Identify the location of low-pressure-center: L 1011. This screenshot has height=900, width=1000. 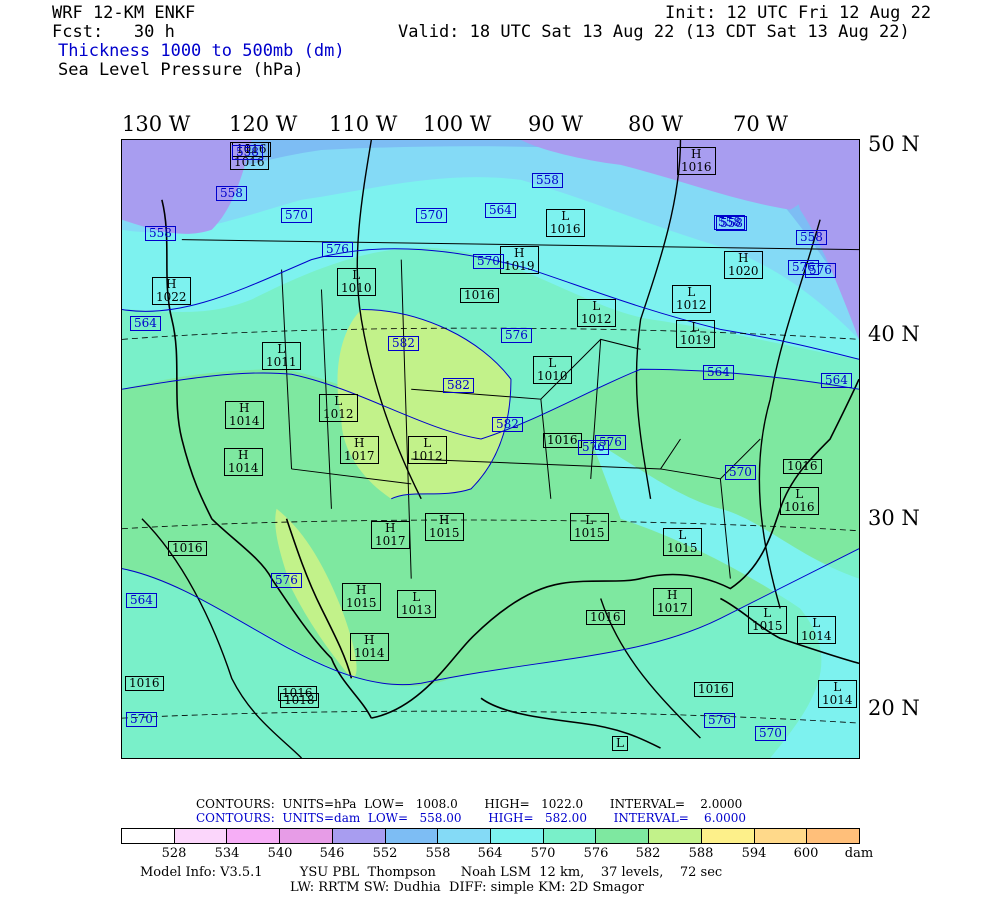
(281, 356).